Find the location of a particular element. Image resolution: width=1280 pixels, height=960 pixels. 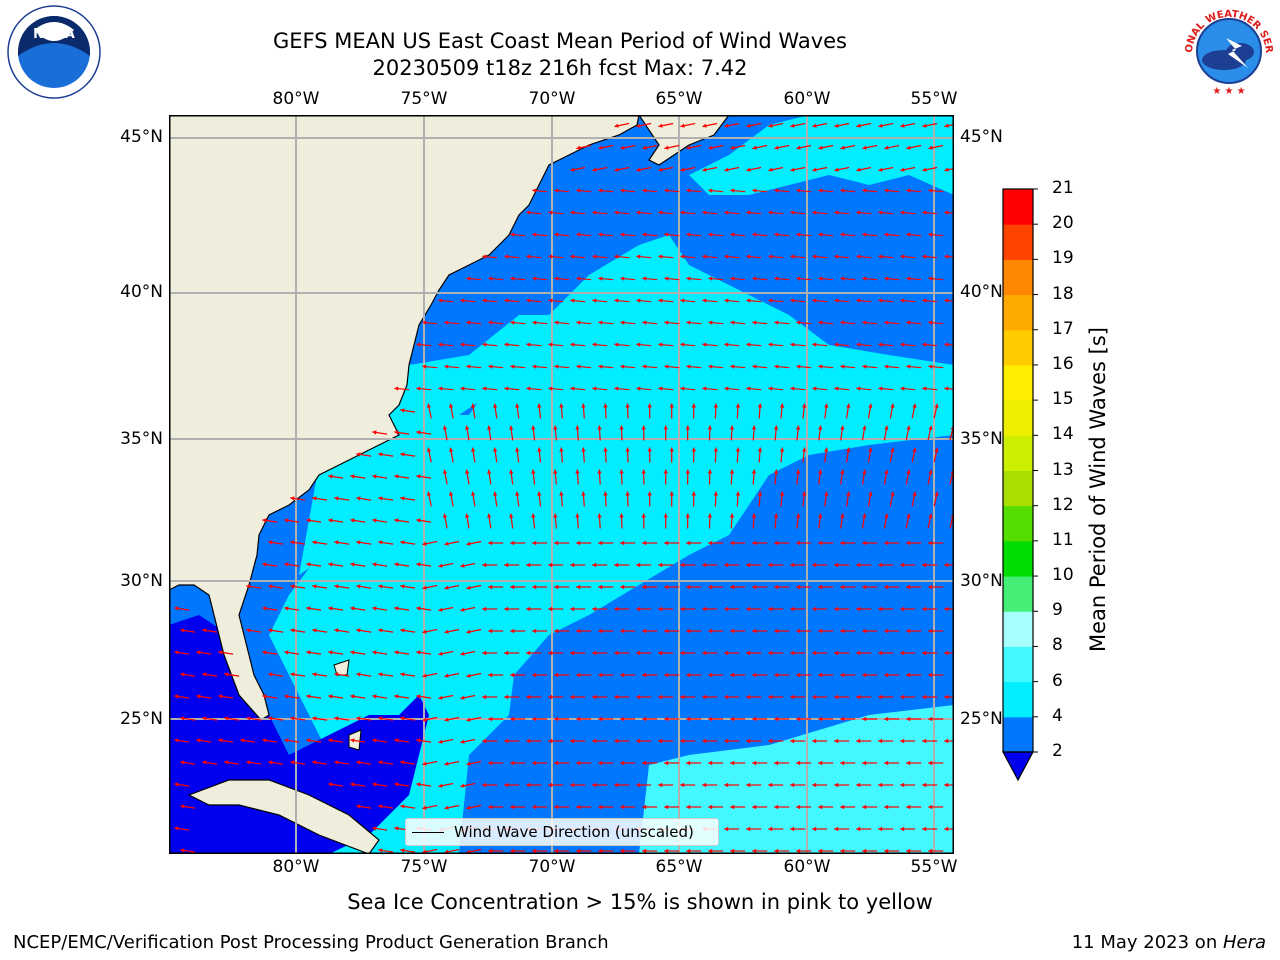

noaa-logo: NOAA is located at coordinates (54, 52).